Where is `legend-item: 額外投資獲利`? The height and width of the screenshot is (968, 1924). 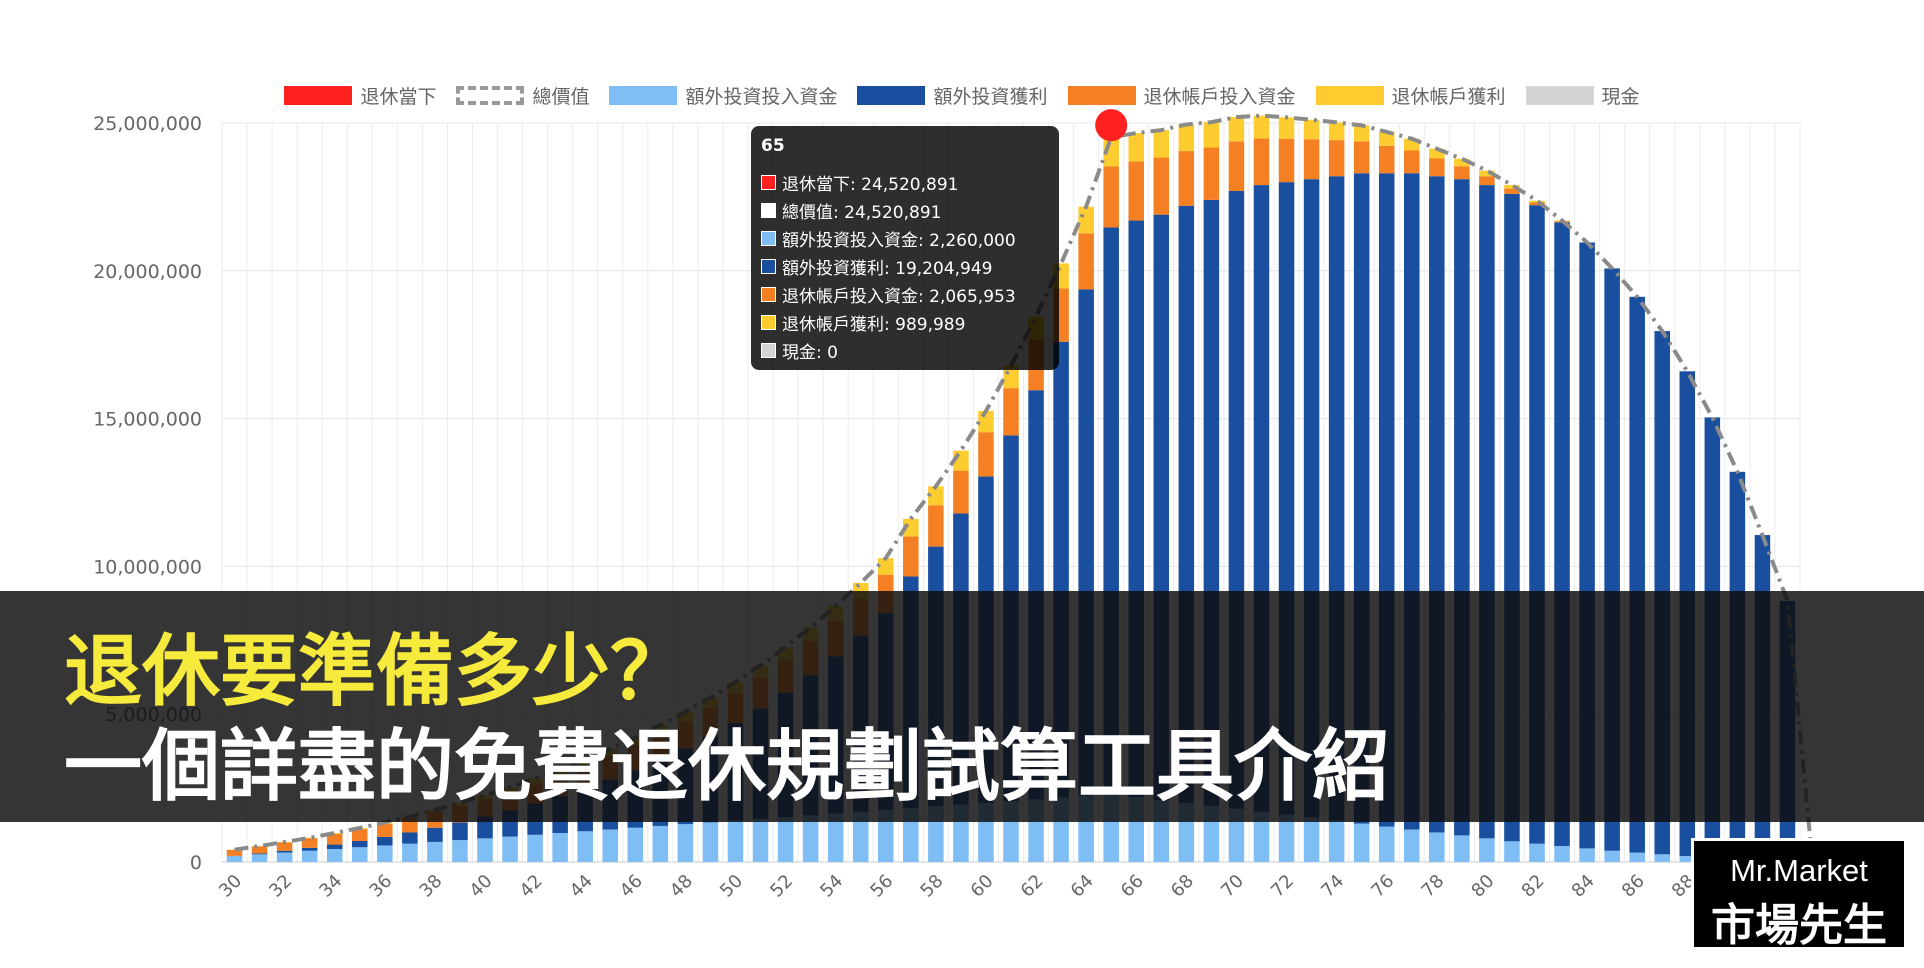
legend-item: 額外投資獲利 is located at coordinates (952, 95).